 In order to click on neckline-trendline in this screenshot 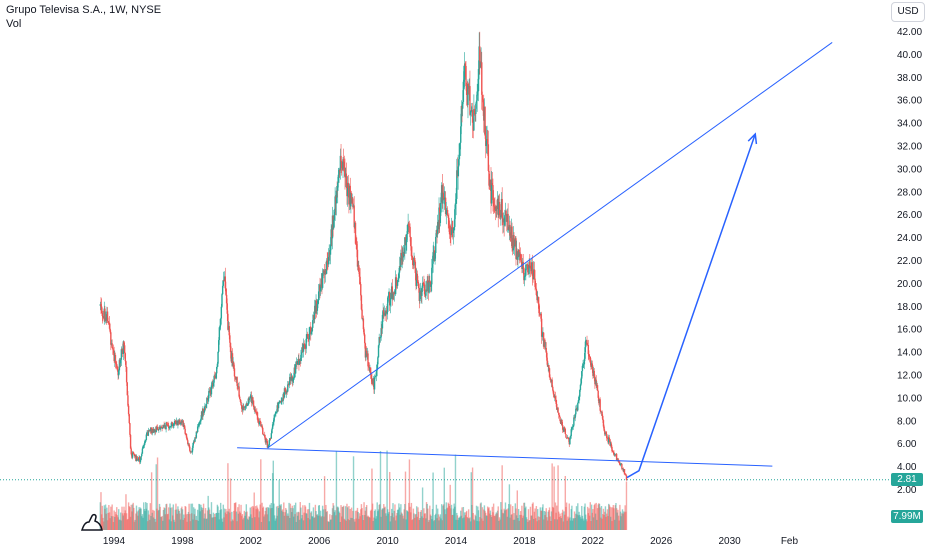, I will do `click(505, 457)`.